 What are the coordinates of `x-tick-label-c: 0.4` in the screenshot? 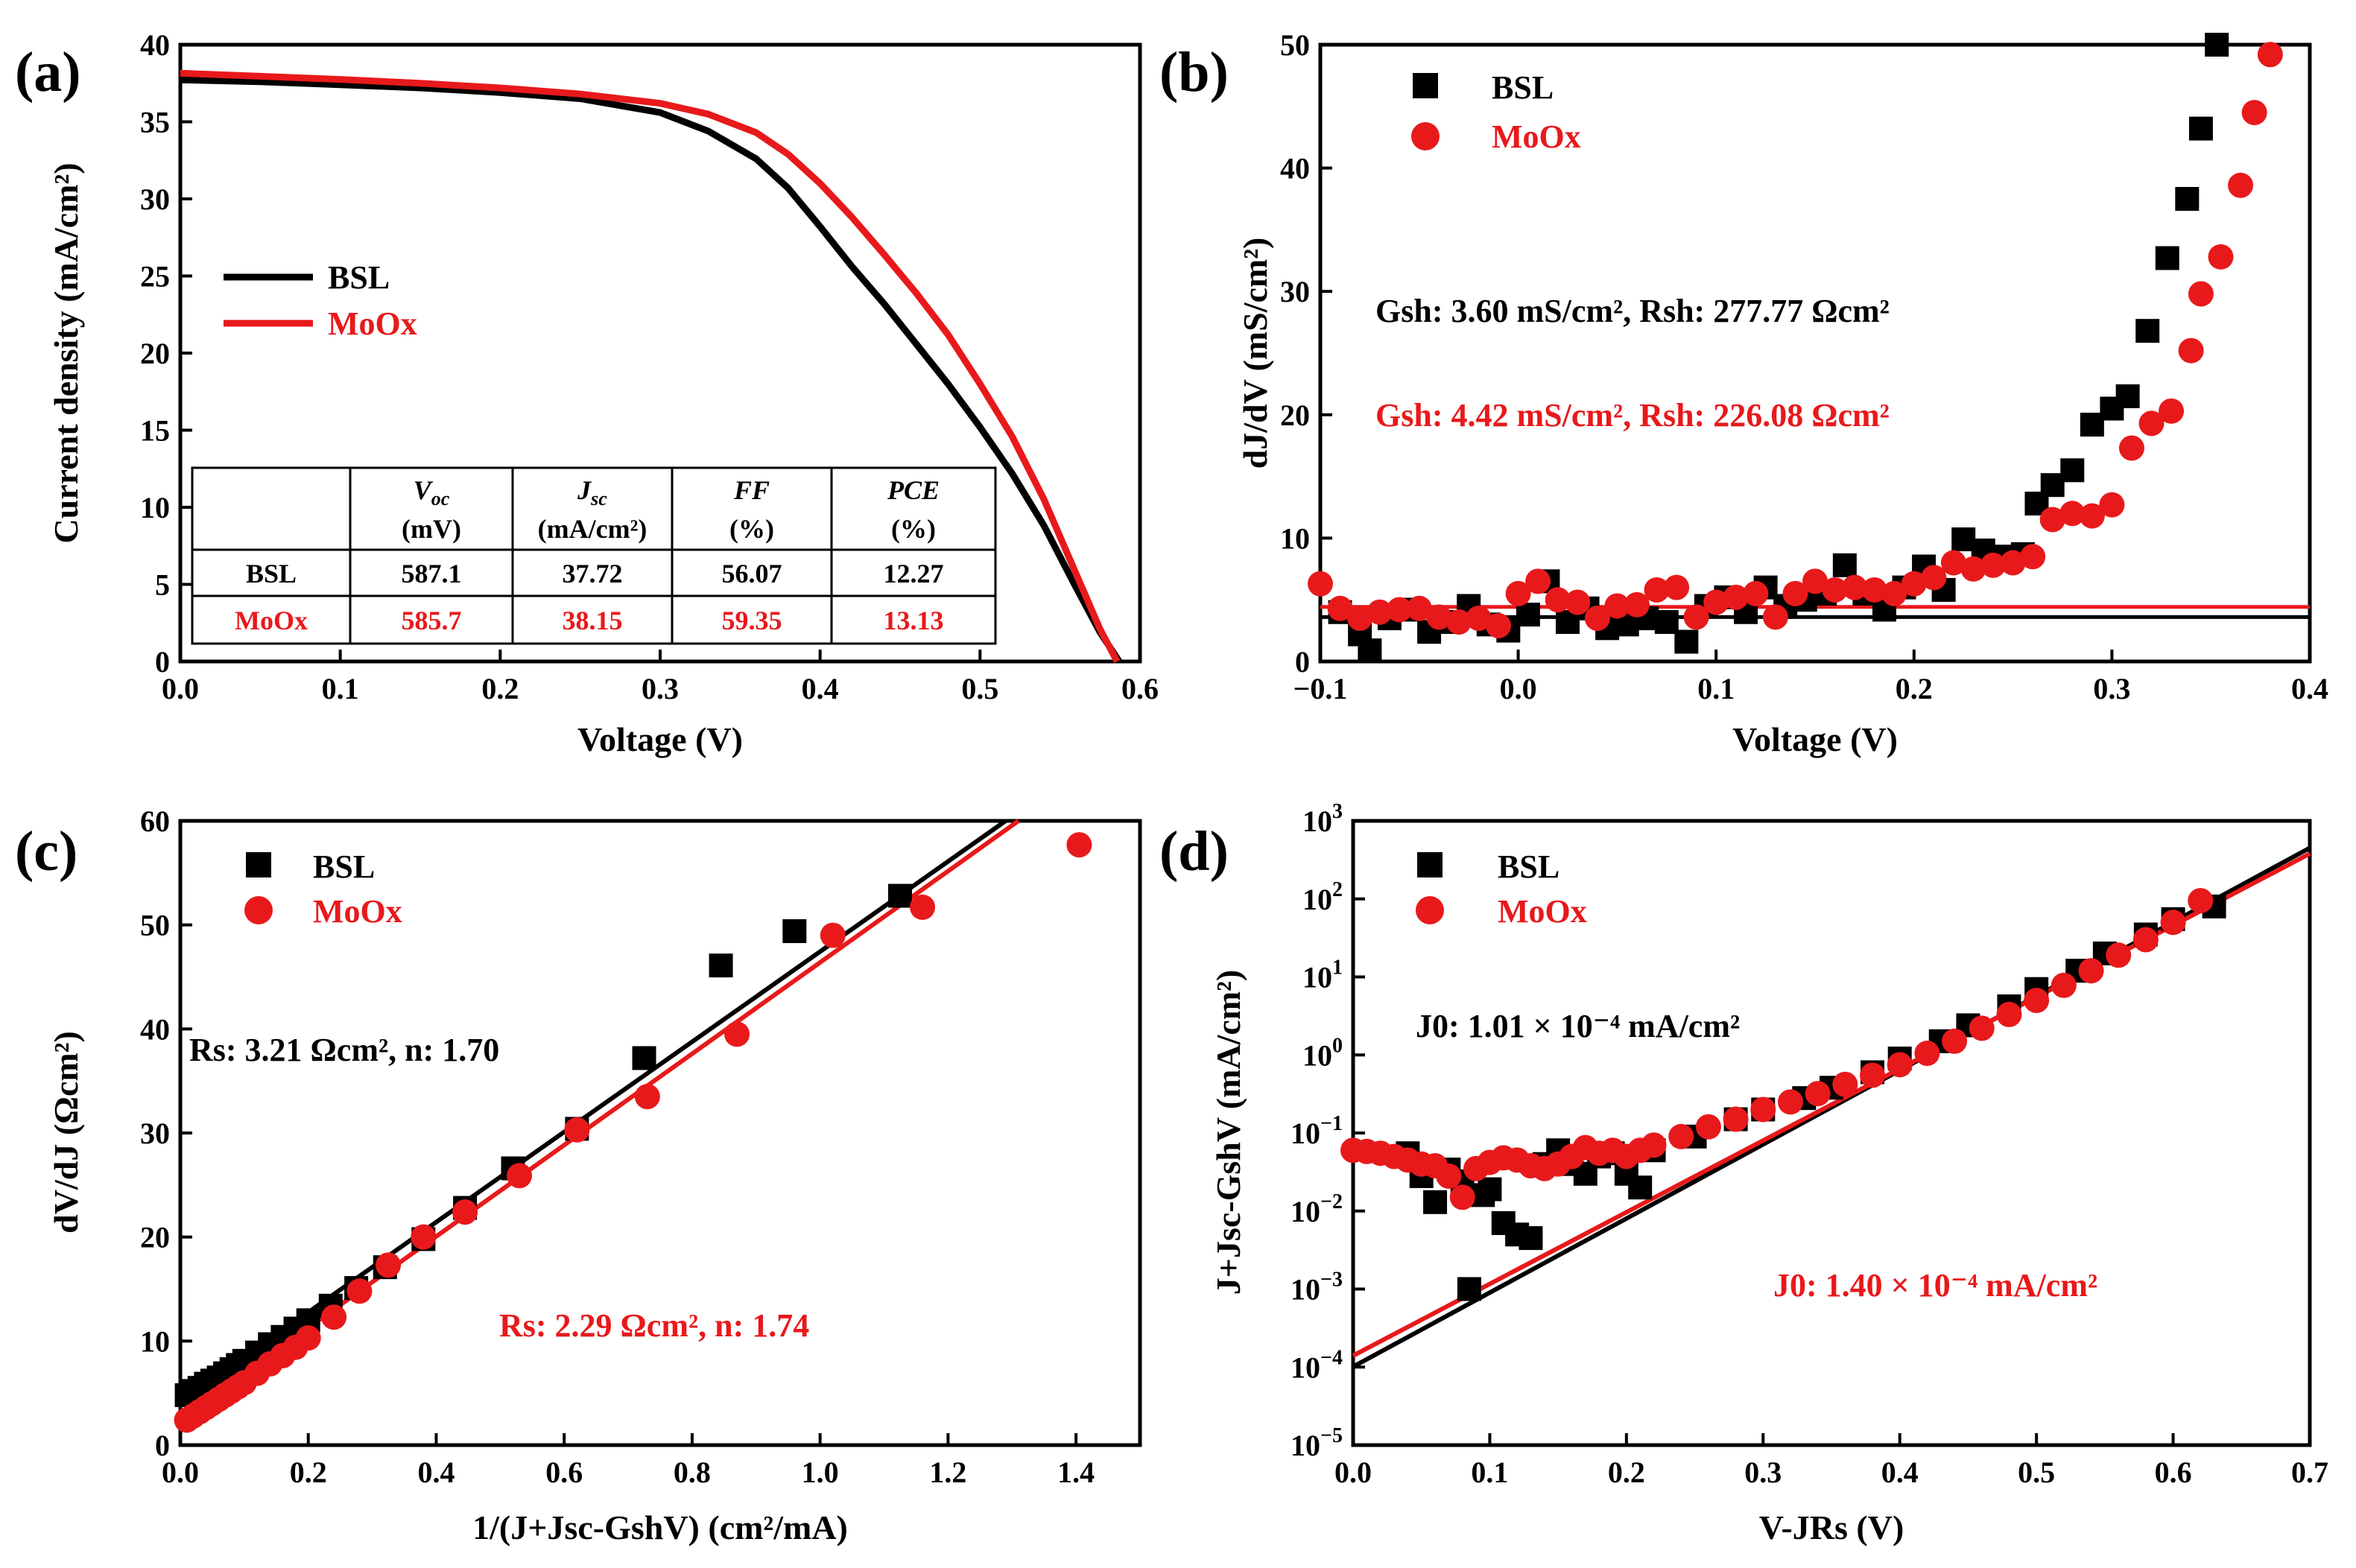 It's located at (436, 1472).